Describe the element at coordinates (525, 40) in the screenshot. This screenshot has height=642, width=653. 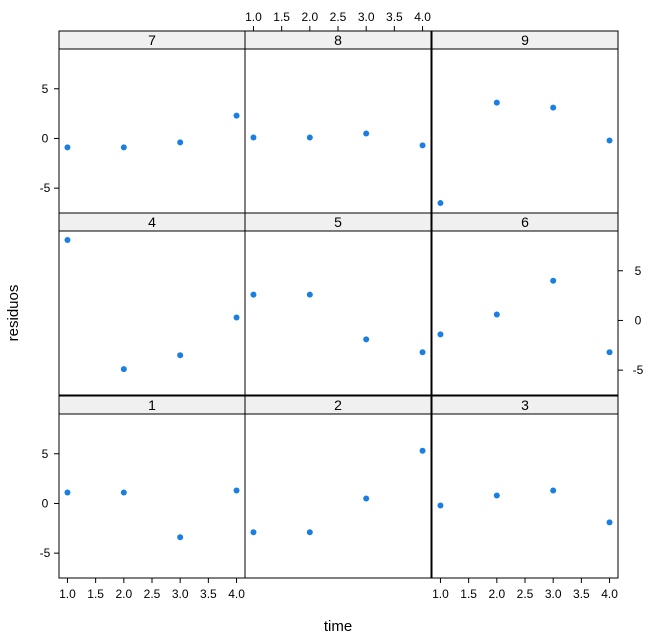
I see `strip-label: 9` at that location.